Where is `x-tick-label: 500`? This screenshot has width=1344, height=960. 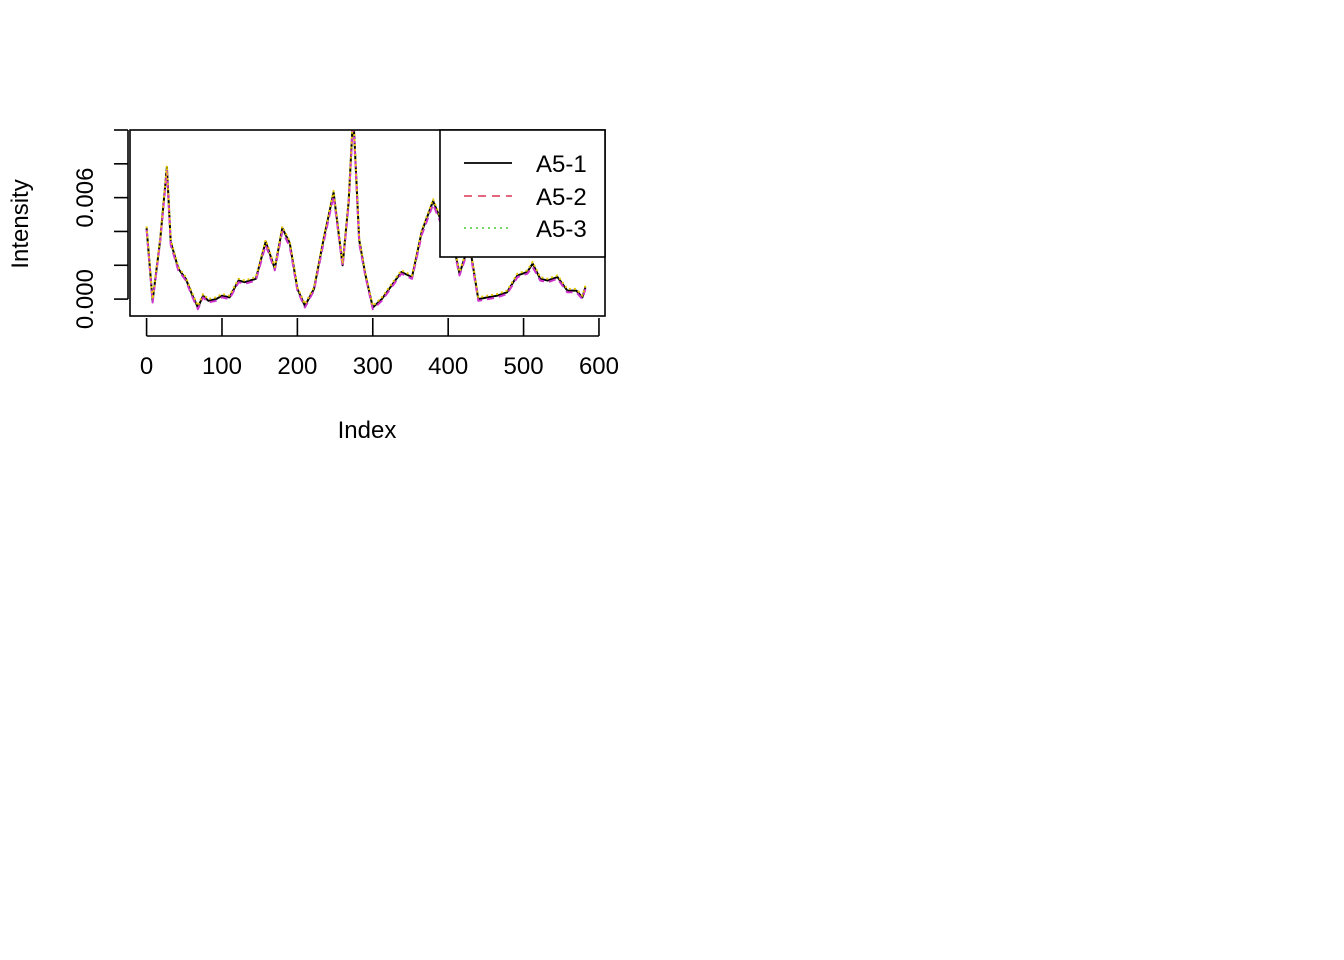 x-tick-label: 500 is located at coordinates (524, 366).